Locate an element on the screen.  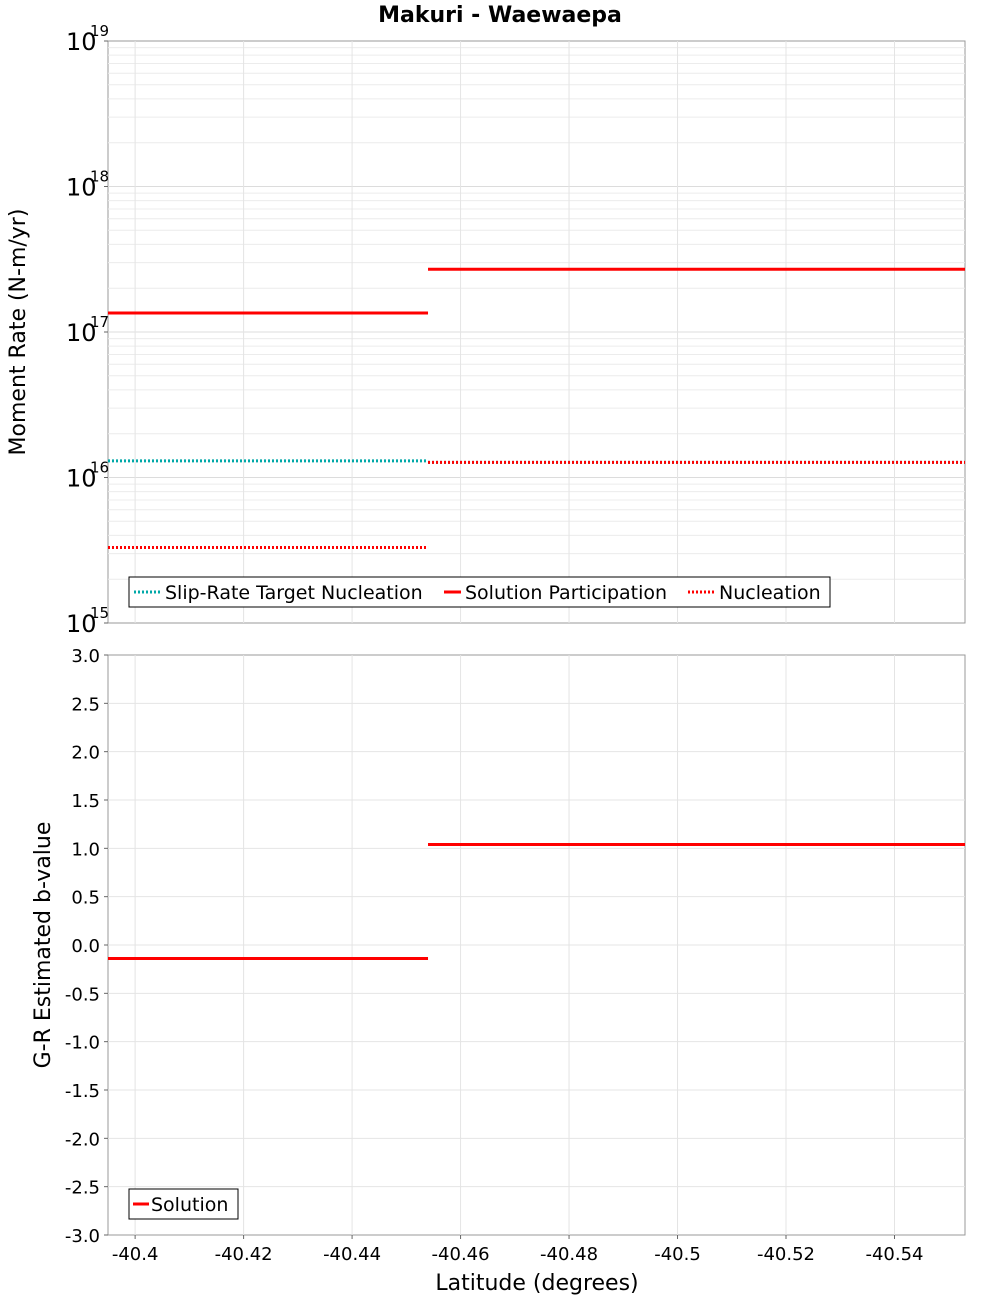
bvalue-y-tick-label: -0.5 is located at coordinates (82, 994).